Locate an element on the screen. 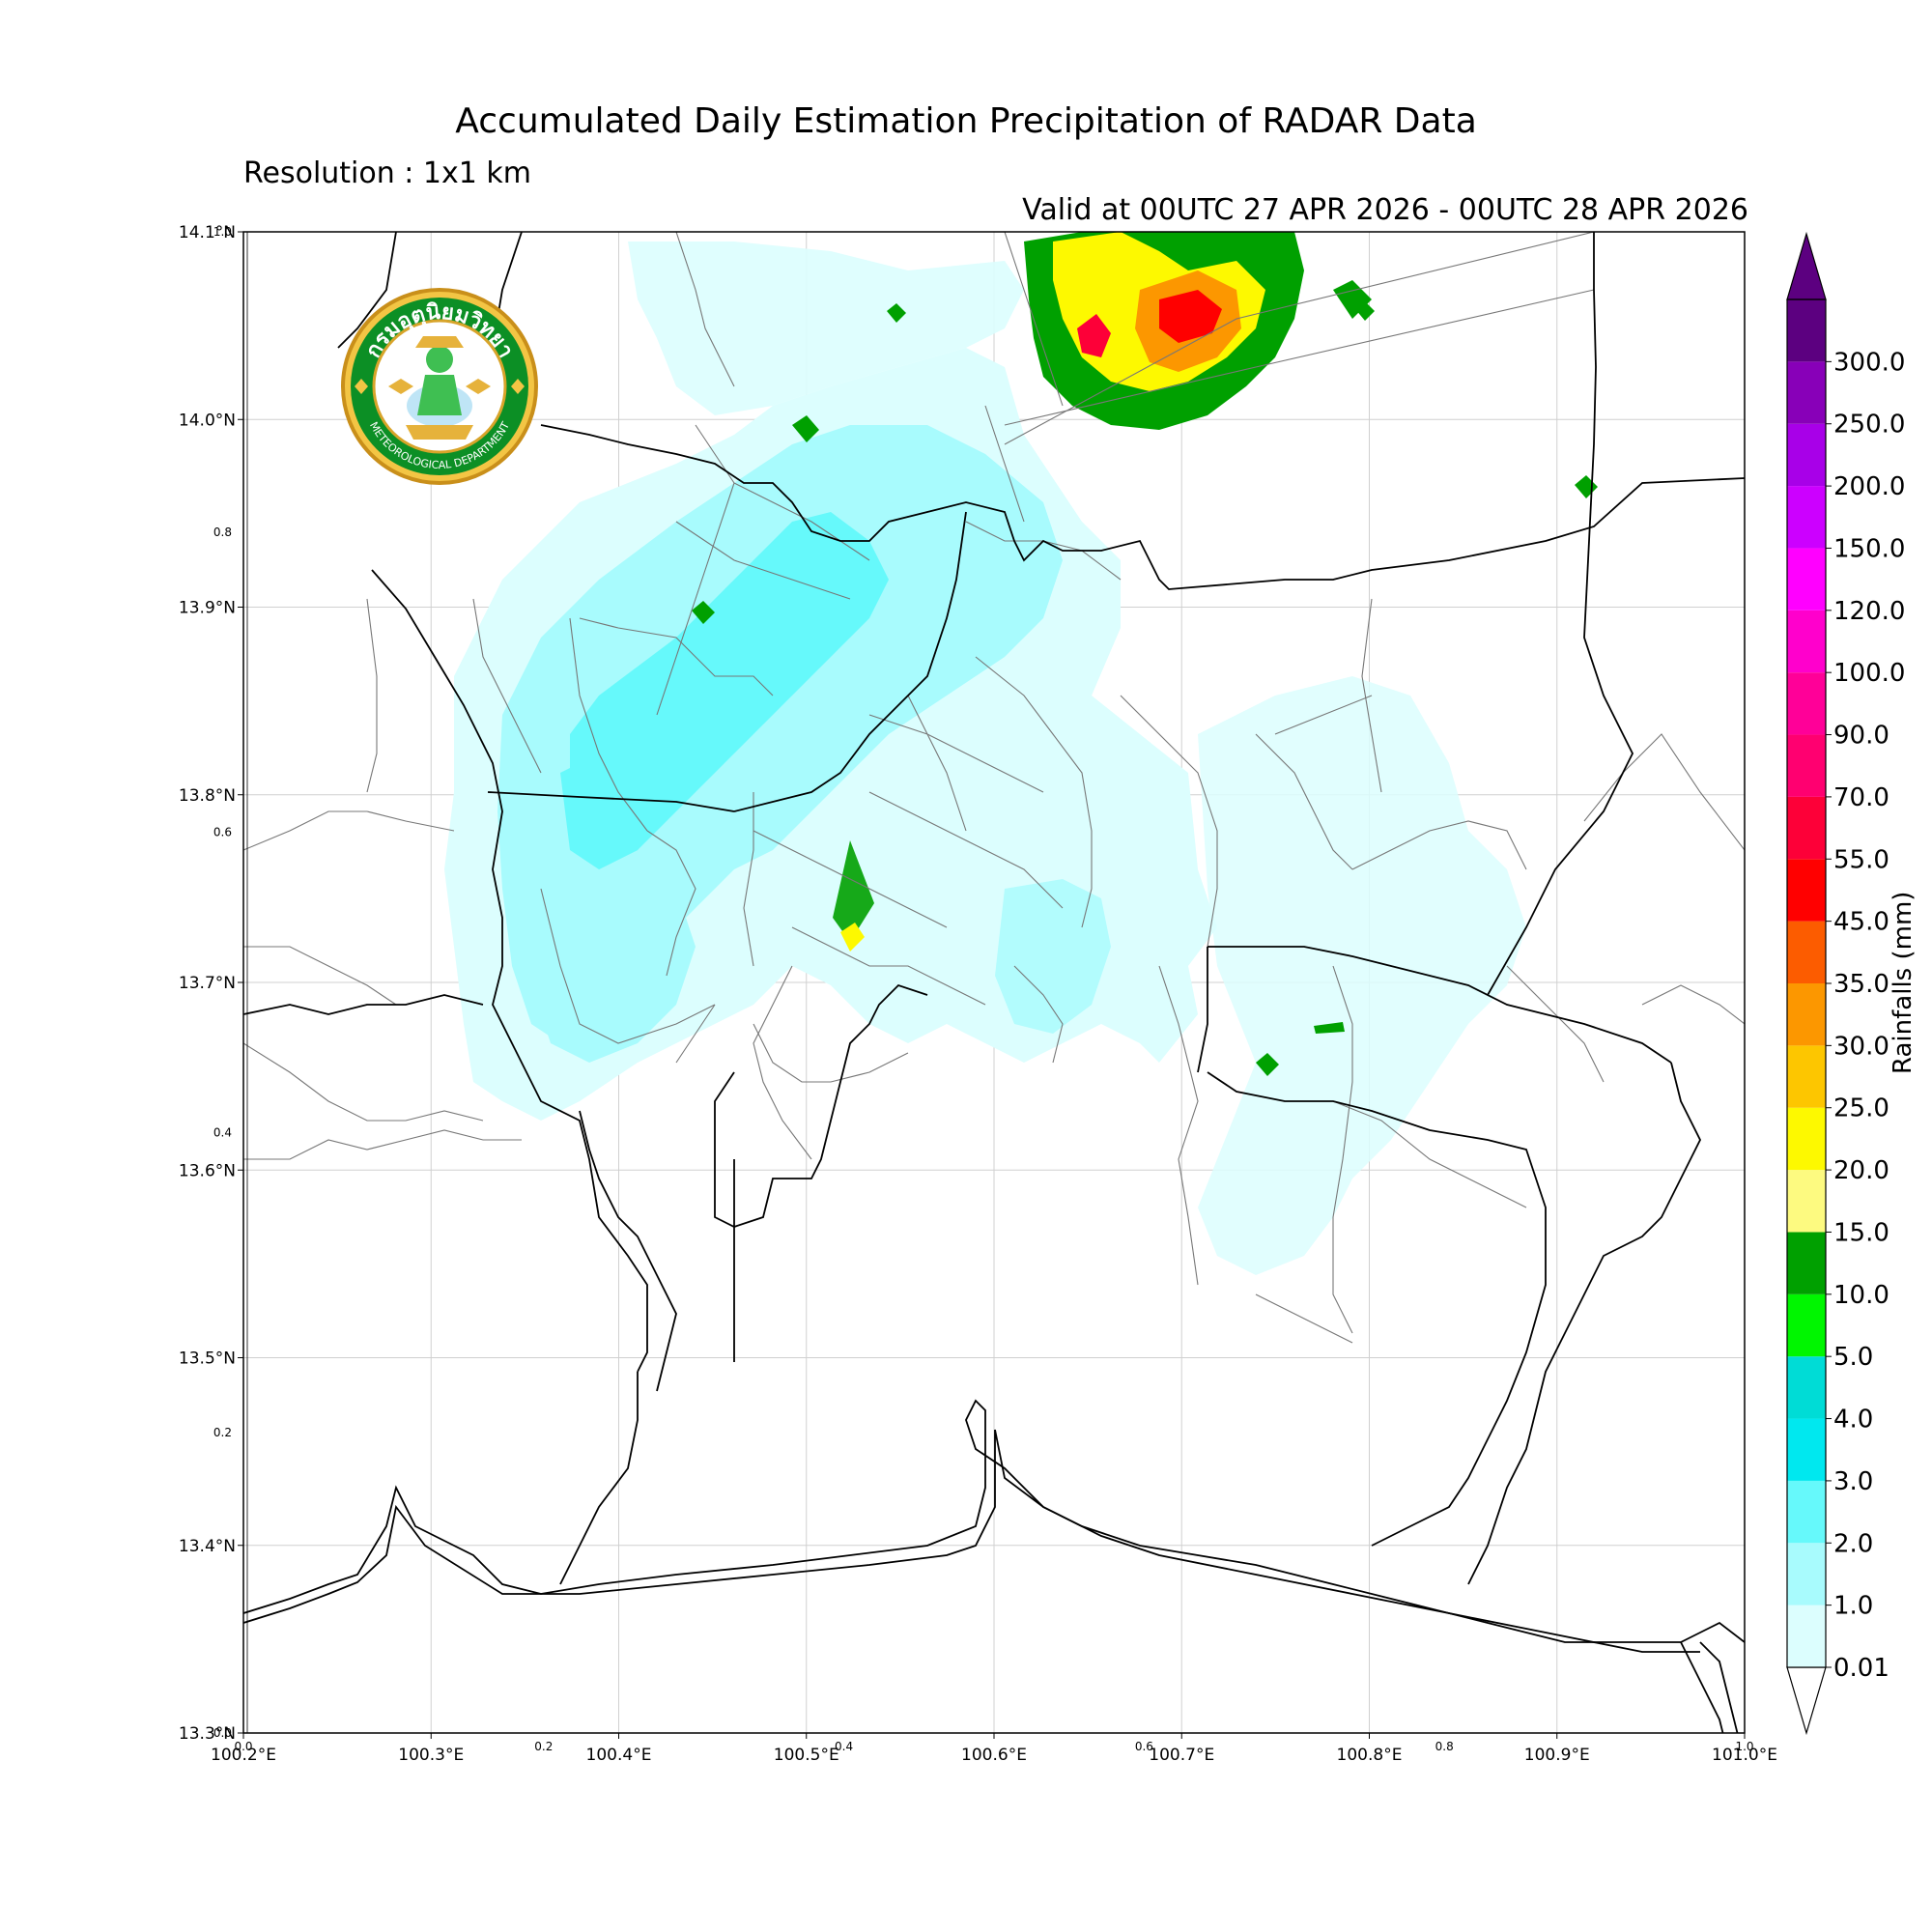 The height and width of the screenshot is (1932, 1932). inner-x-tick-label: 1.0 is located at coordinates (1744, 1746).